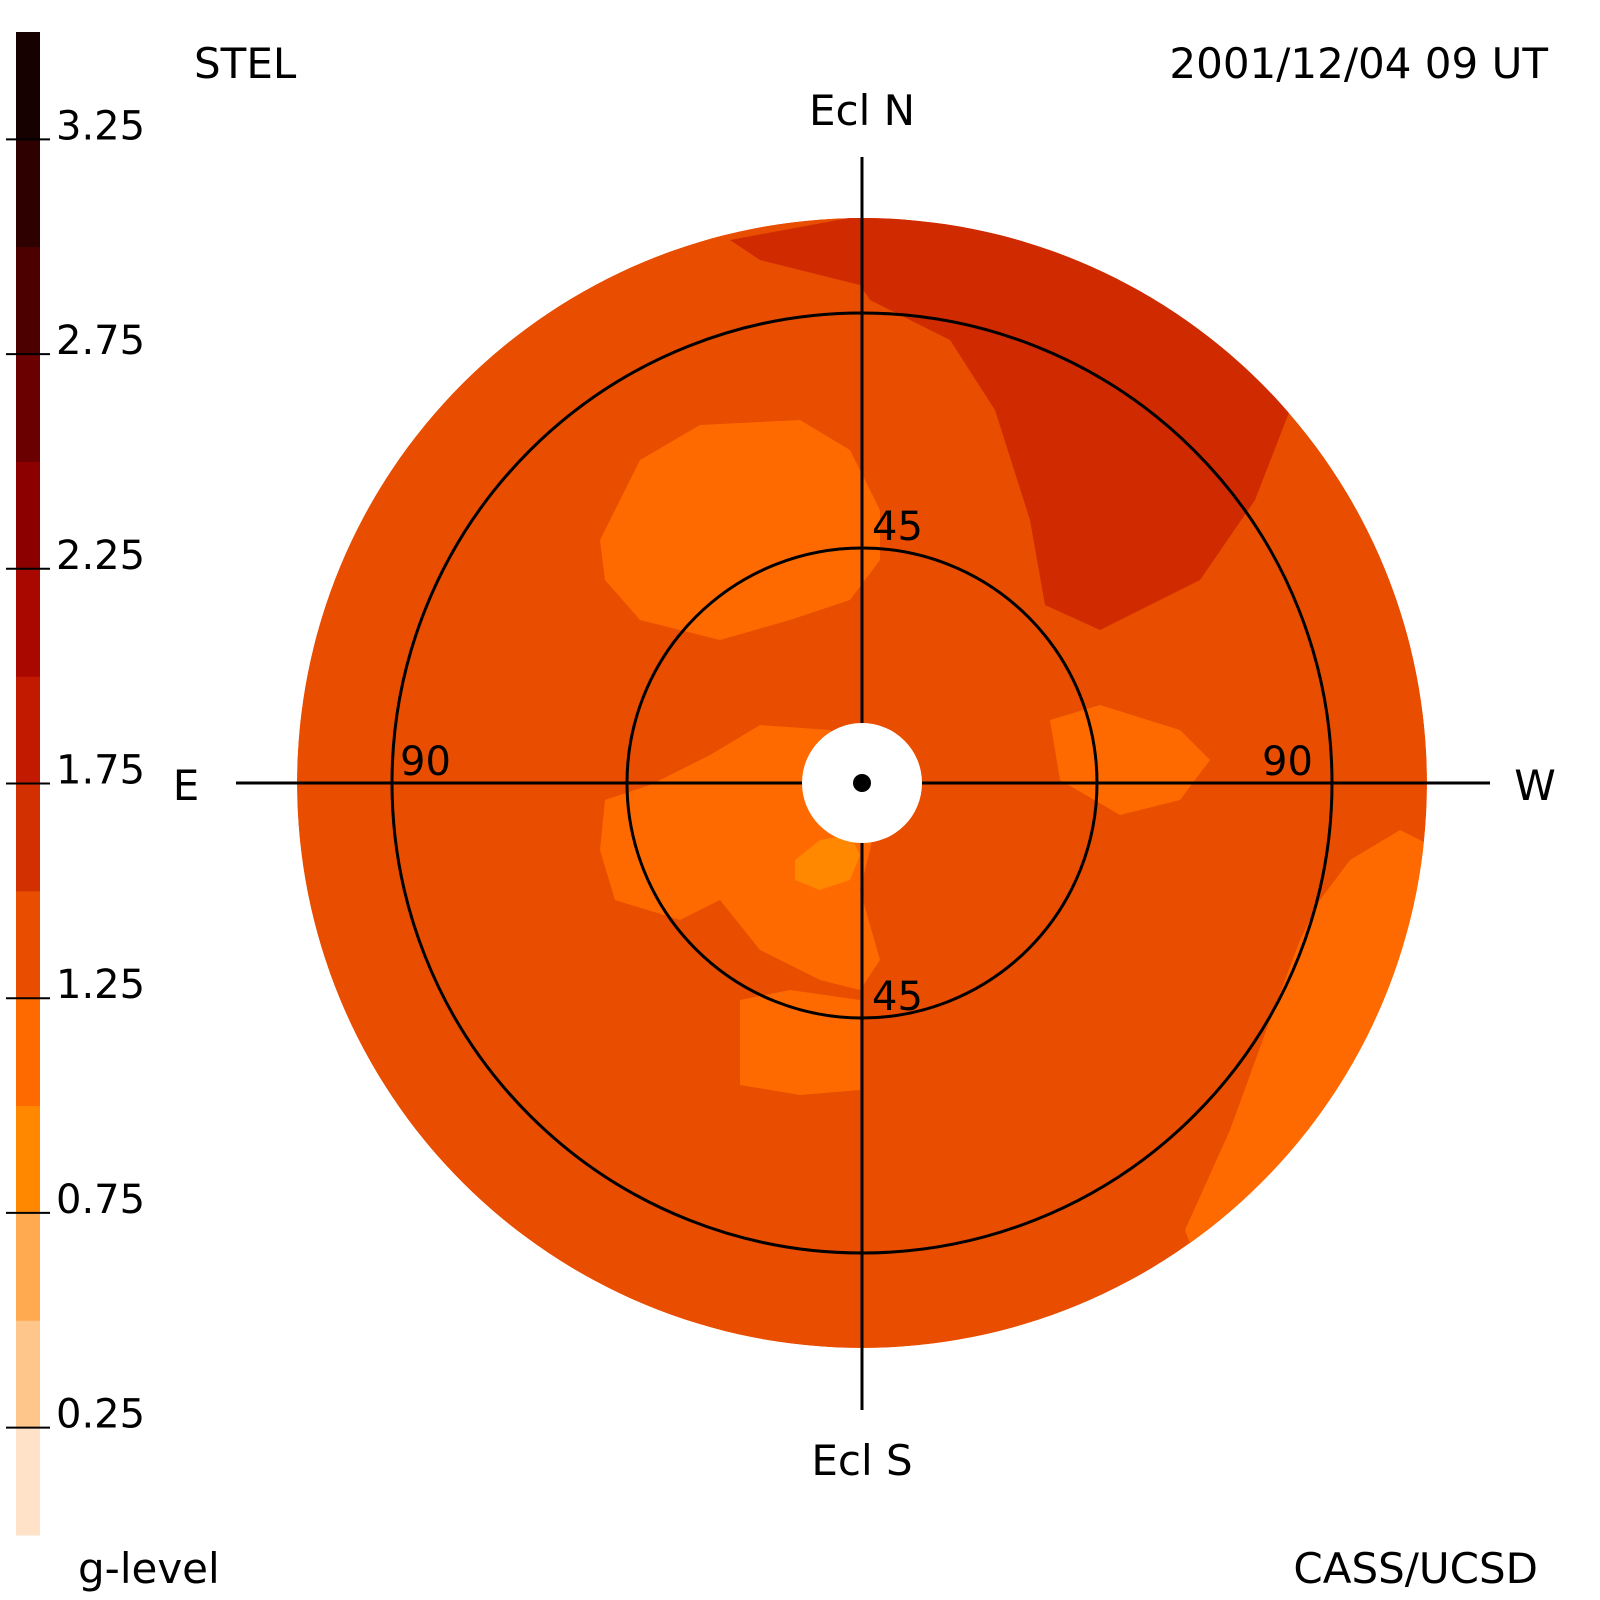 This screenshot has height=1600, width=1600. Describe the element at coordinates (1306, 1050) in the screenshot. I see `low-g-region-southwest` at that location.